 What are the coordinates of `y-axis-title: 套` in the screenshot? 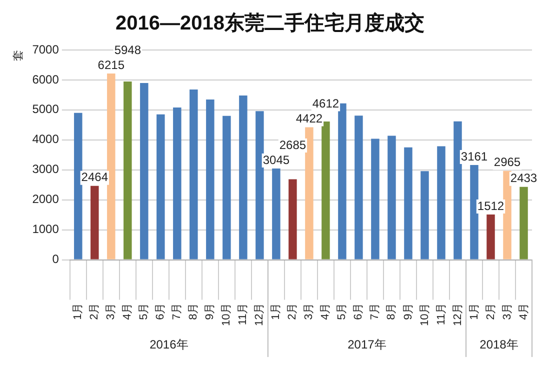 It's located at (18, 55).